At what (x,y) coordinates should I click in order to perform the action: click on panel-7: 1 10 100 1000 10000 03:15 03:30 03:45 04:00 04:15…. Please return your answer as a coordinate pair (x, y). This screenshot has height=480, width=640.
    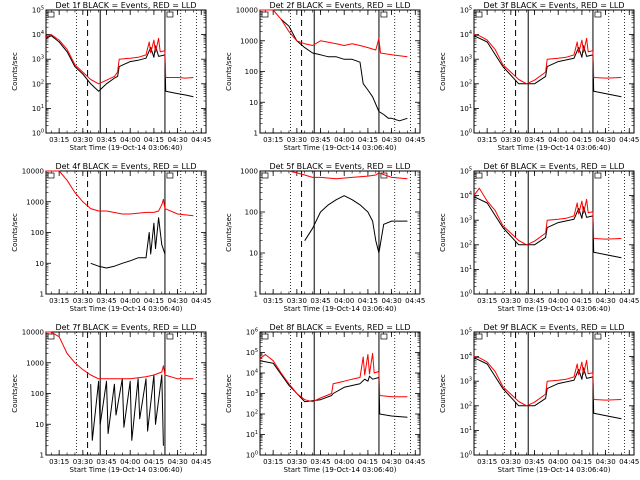
    Looking at the image, I should click on (111, 398).